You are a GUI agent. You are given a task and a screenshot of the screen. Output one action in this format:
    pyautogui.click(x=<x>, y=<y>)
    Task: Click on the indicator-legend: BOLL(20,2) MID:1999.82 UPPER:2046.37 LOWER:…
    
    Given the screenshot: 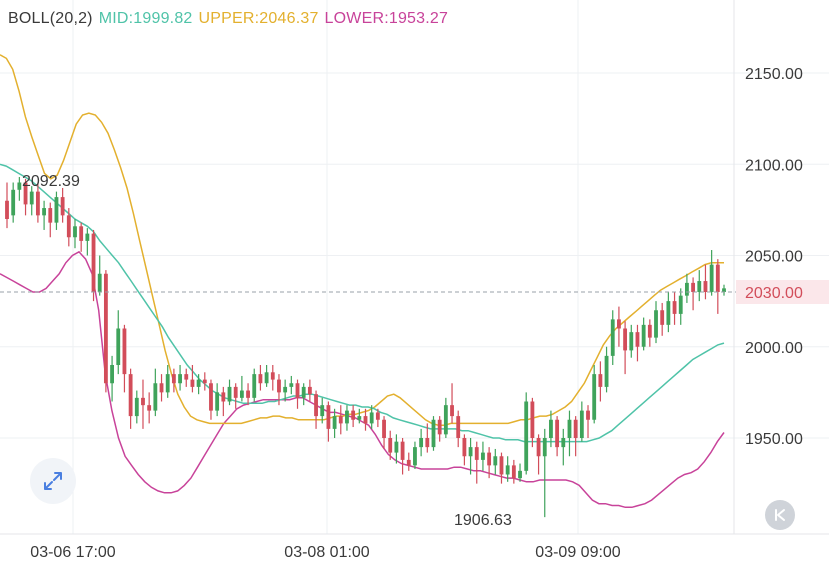 What is the action you would take?
    pyautogui.click(x=231, y=19)
    